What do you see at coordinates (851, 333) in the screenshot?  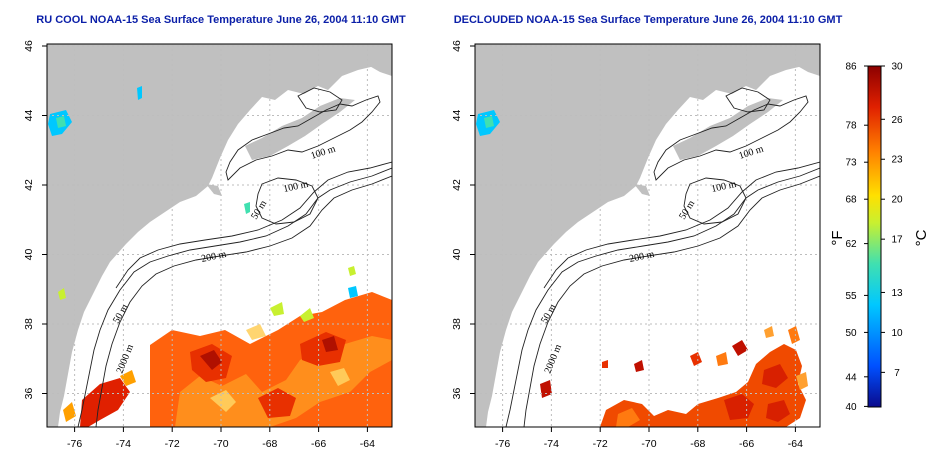 I see `fahrenheit-tick-label: 50` at bounding box center [851, 333].